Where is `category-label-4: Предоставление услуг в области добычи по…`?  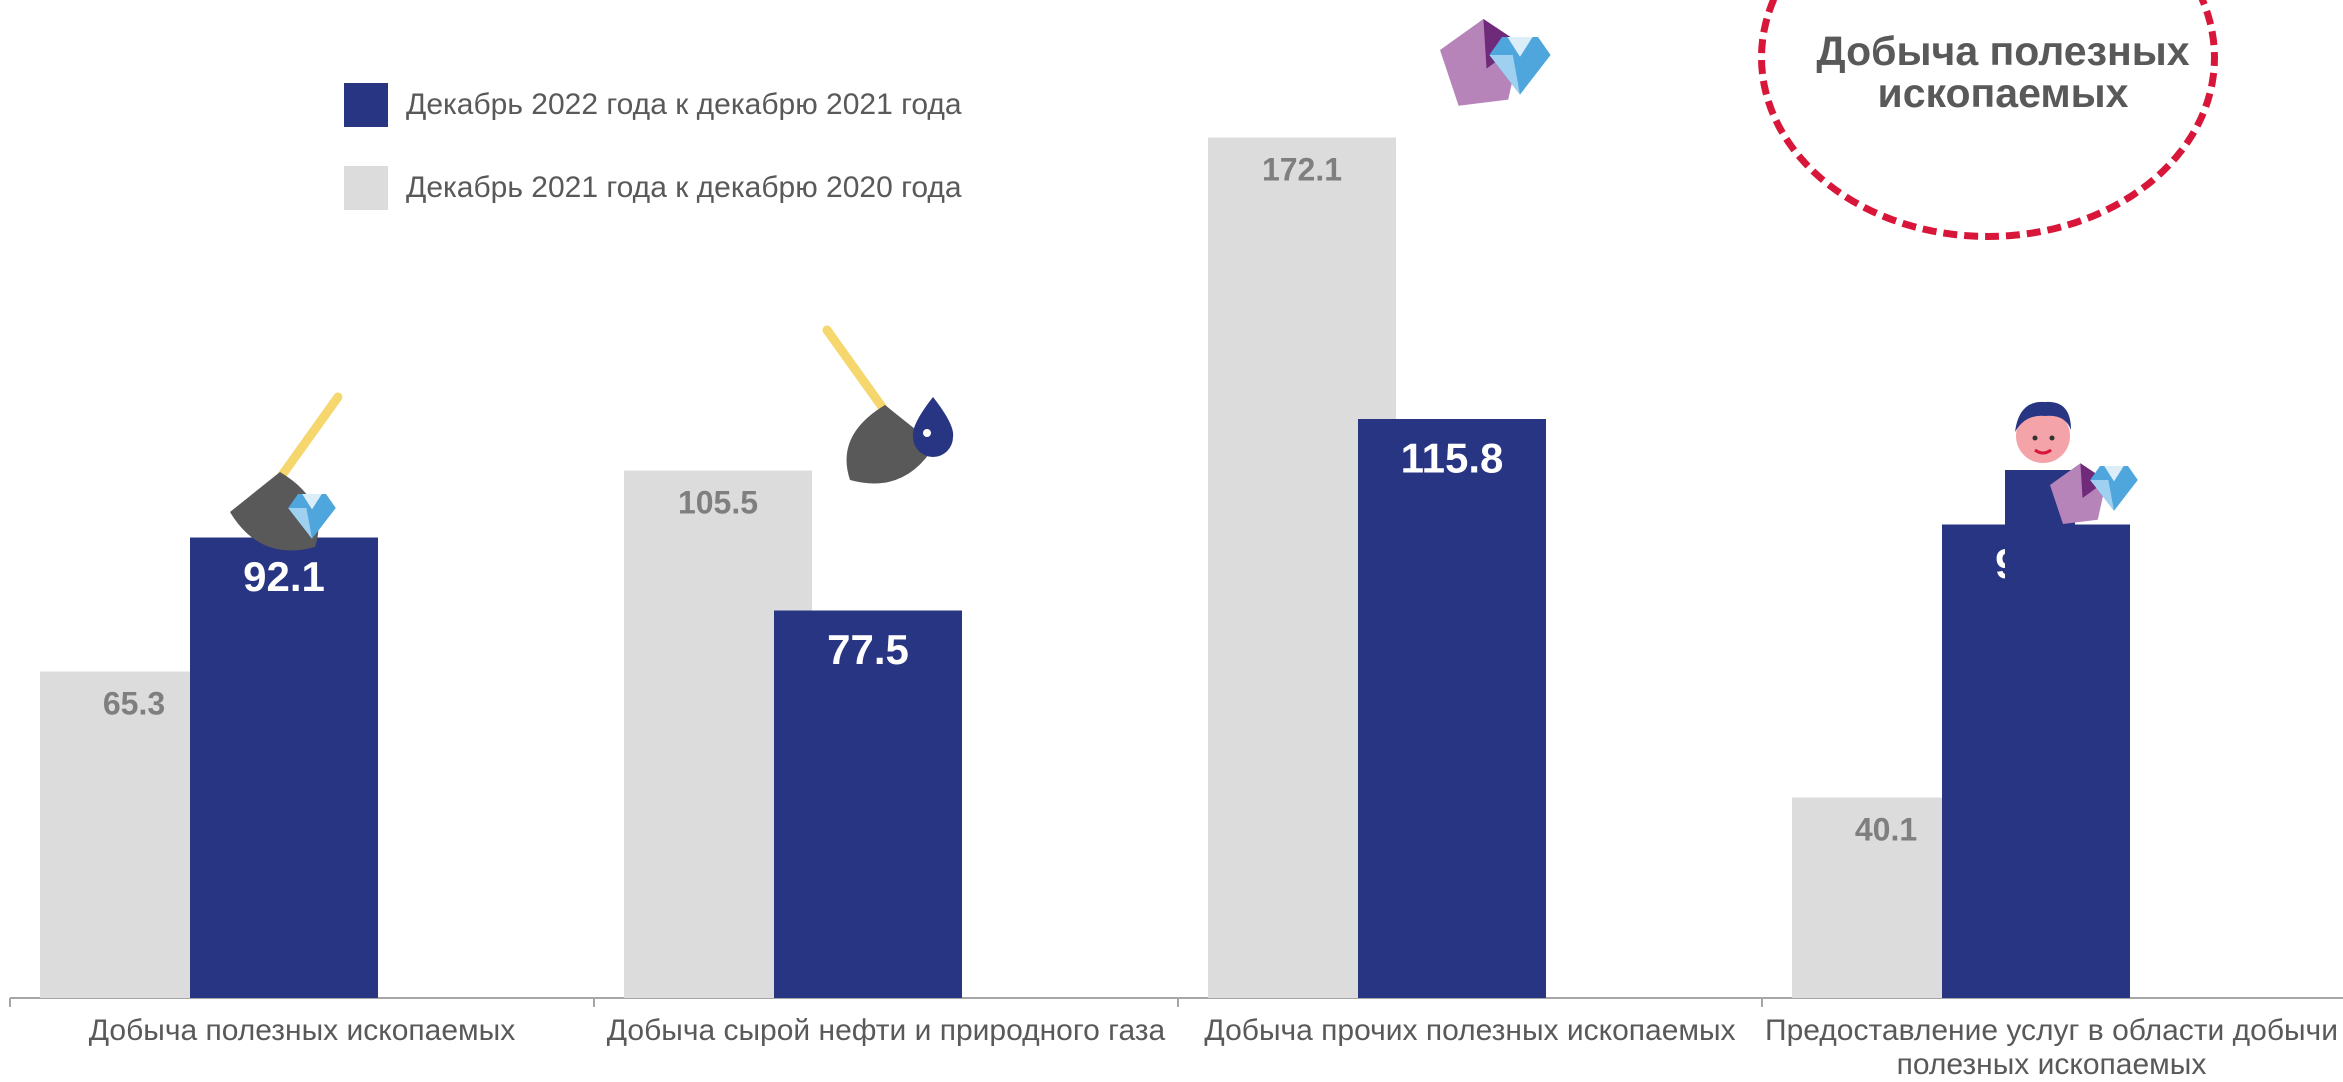 category-label-4: Предоставление услуг в области добычи по… is located at coordinates (2051, 1047).